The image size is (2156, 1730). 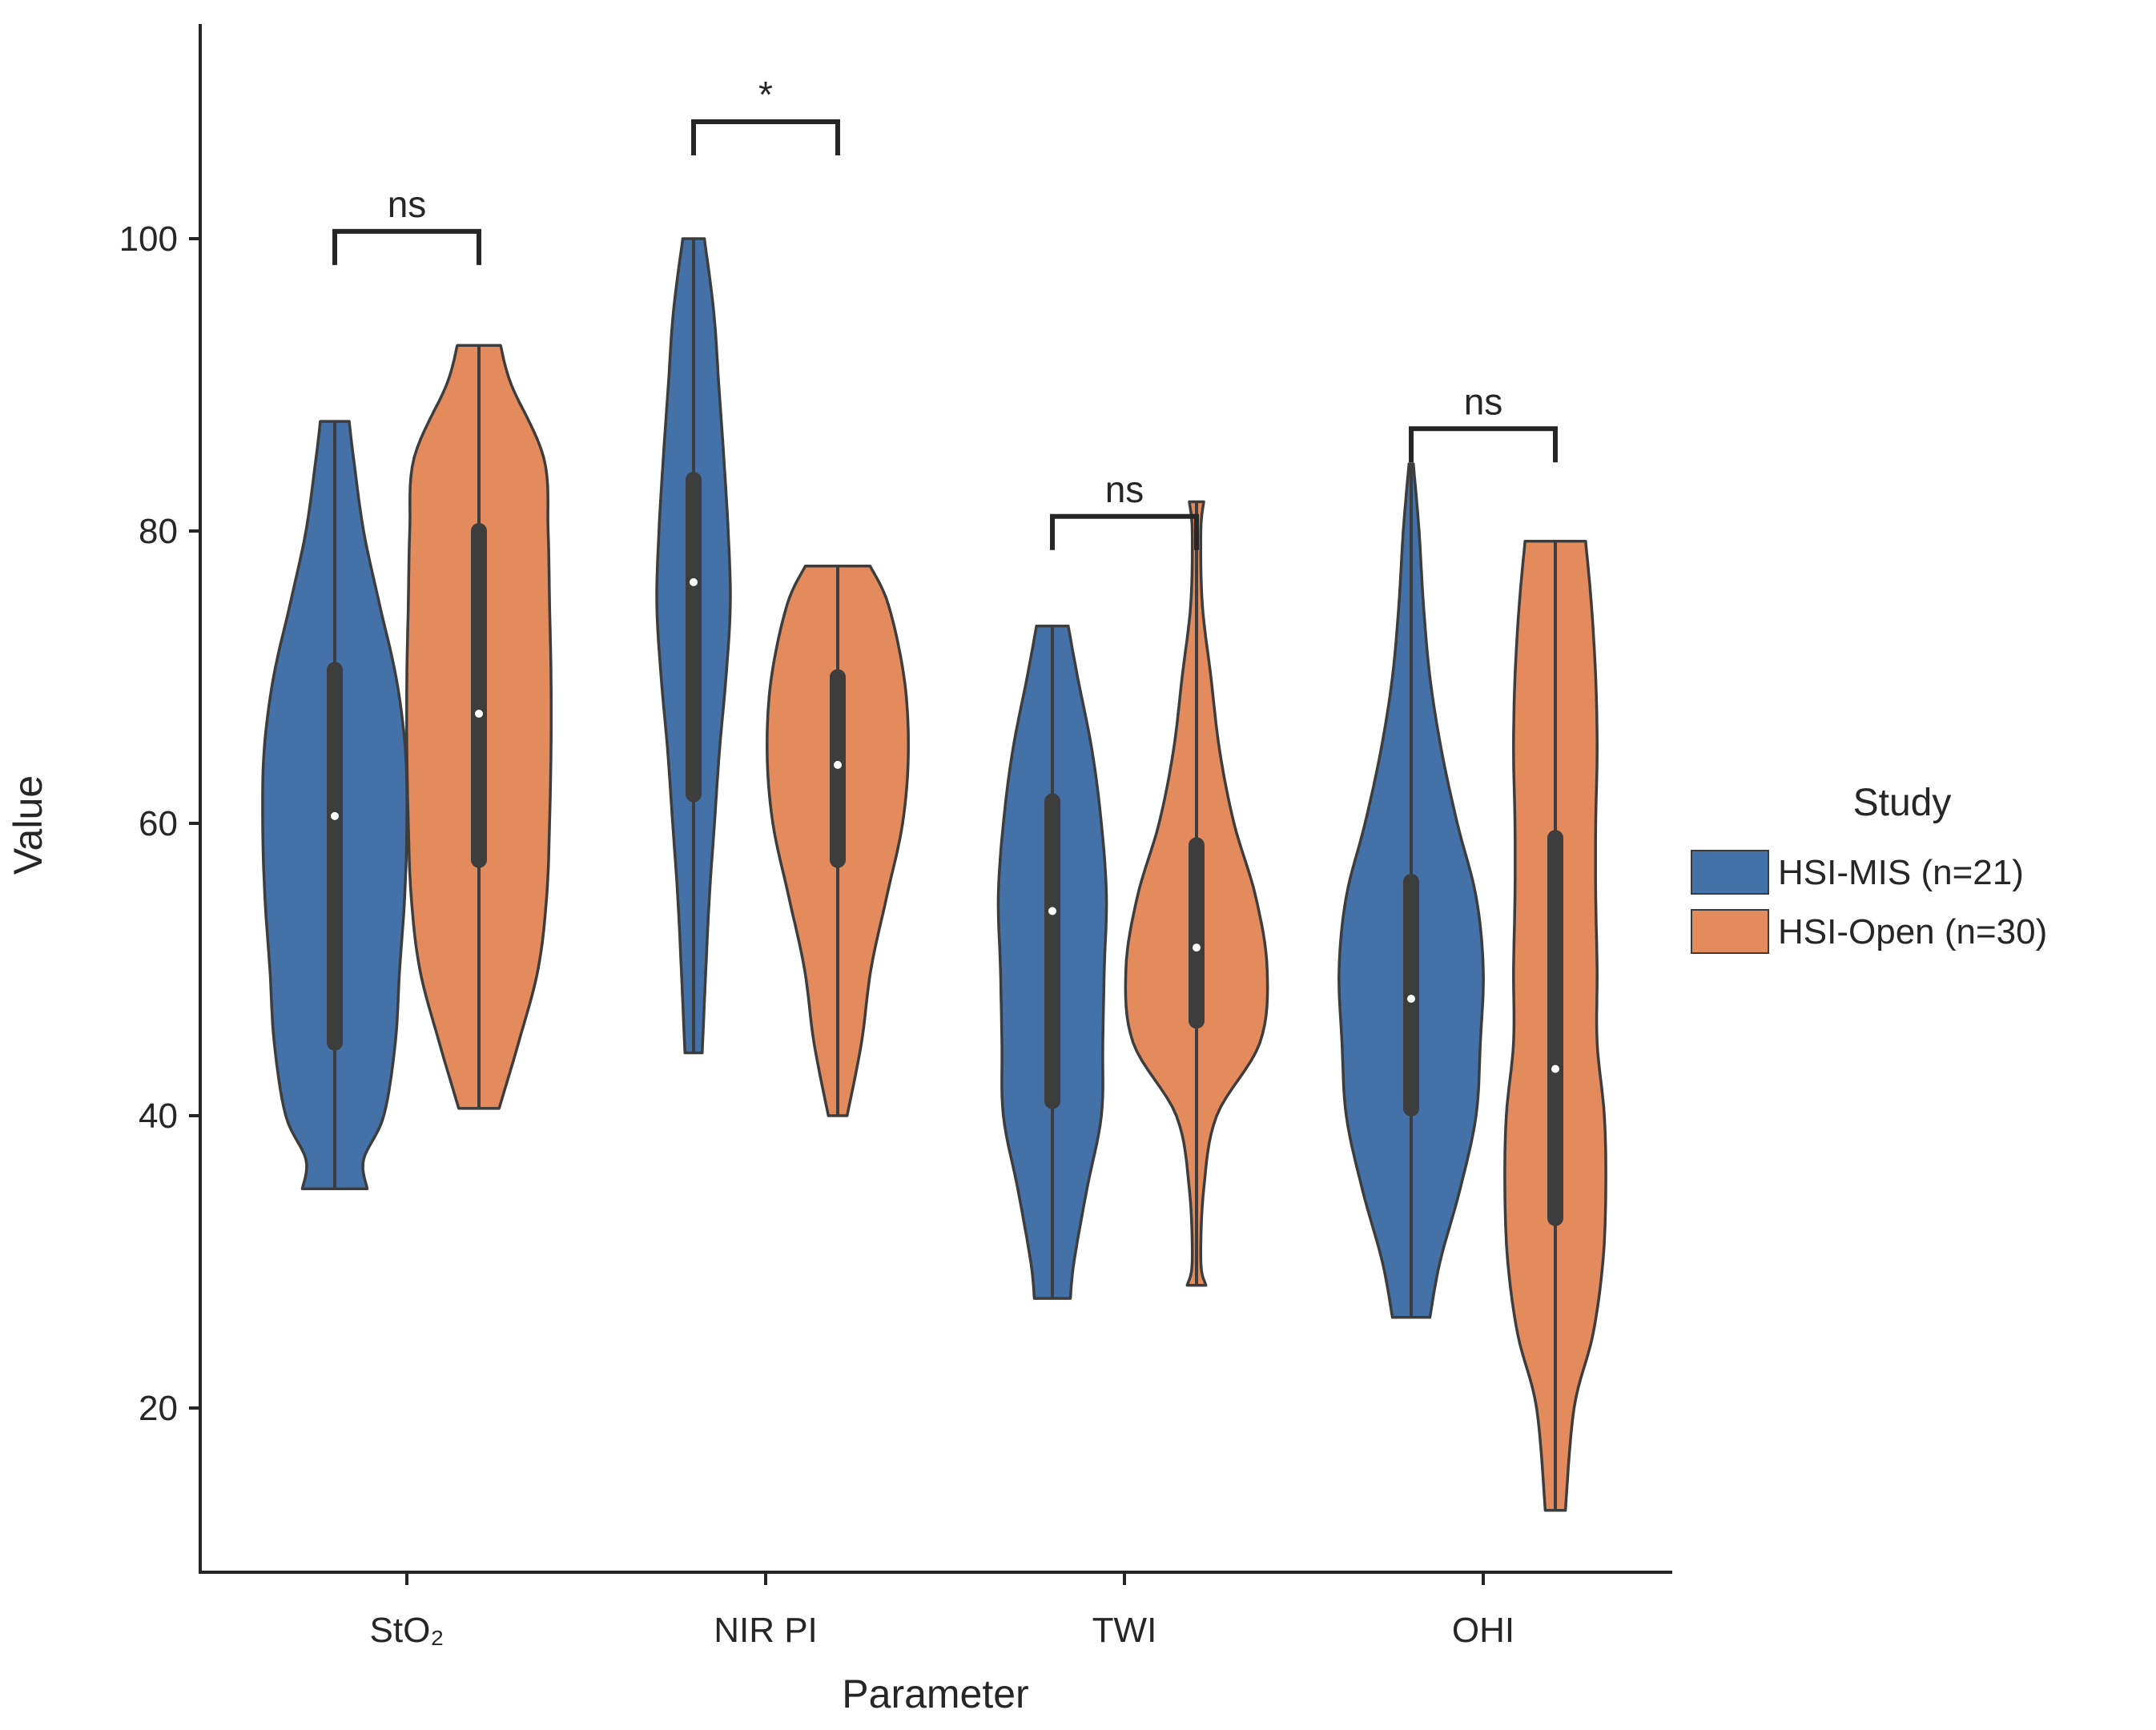 What do you see at coordinates (1555, 1026) in the screenshot?
I see `violin-open-ohi` at bounding box center [1555, 1026].